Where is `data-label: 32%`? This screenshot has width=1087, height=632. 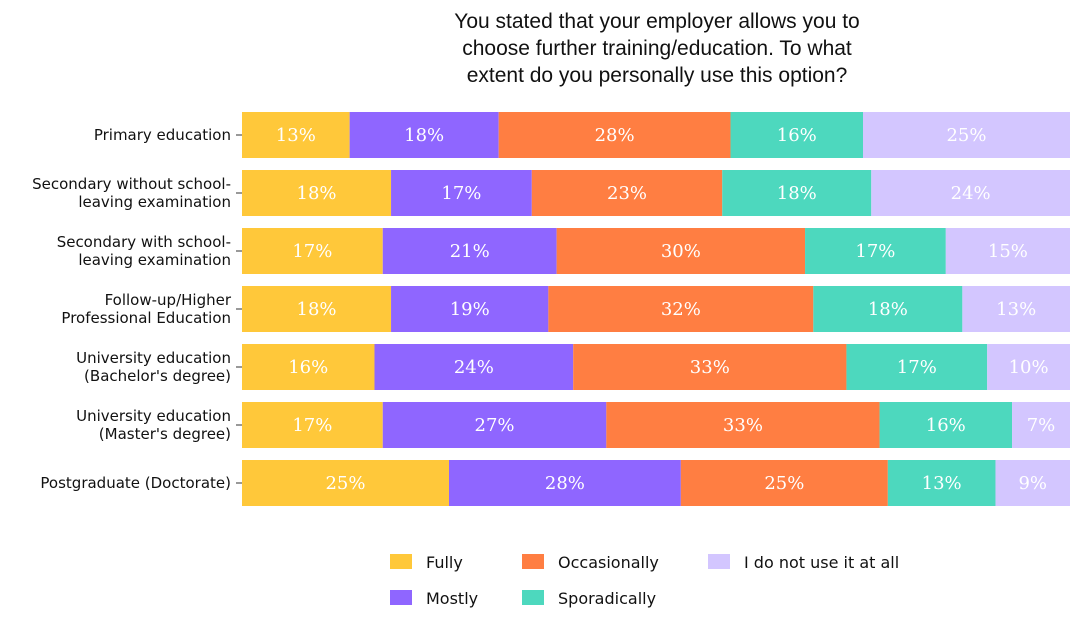
data-label: 32% is located at coordinates (681, 309).